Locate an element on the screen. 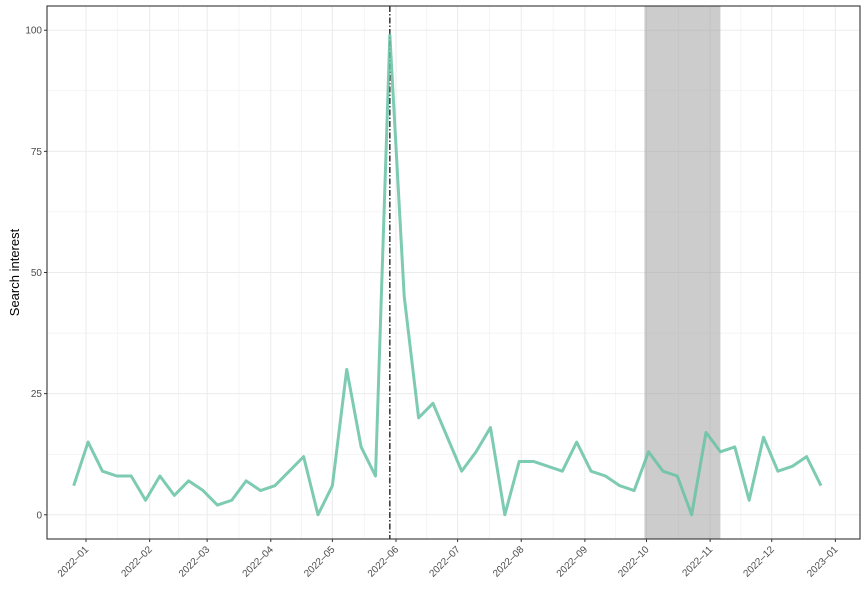 This screenshot has height=593, width=864. x-tick-label: 2022–01 is located at coordinates (74, 562).